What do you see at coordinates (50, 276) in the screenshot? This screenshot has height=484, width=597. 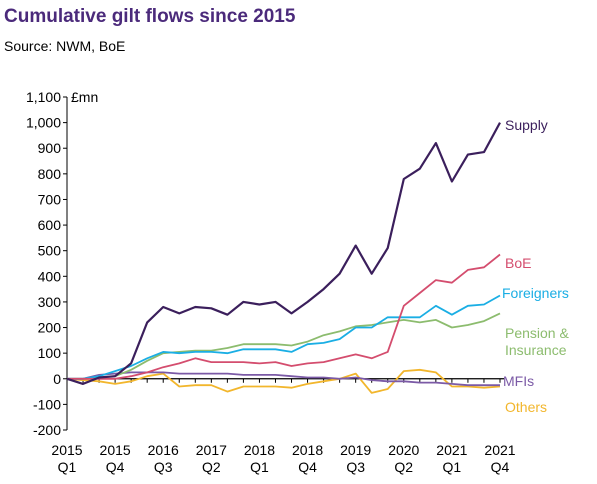 I see `y-tick-label: 400` at bounding box center [50, 276].